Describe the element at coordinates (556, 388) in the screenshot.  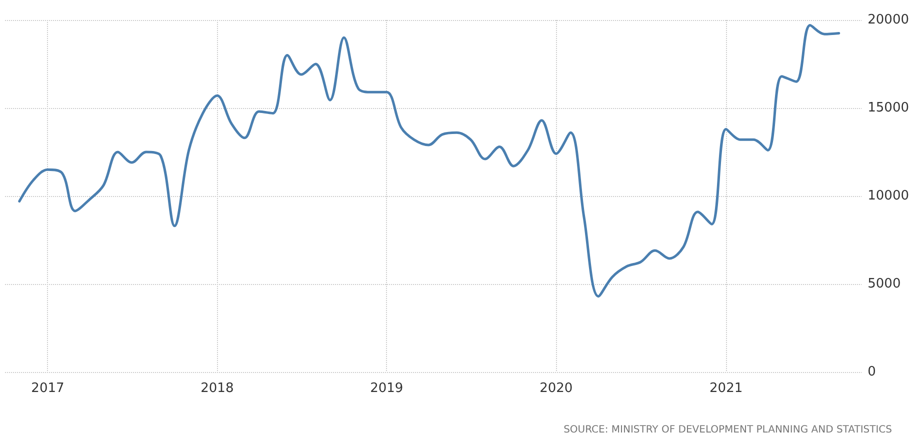
I see `x-tick-label: 2020` at that location.